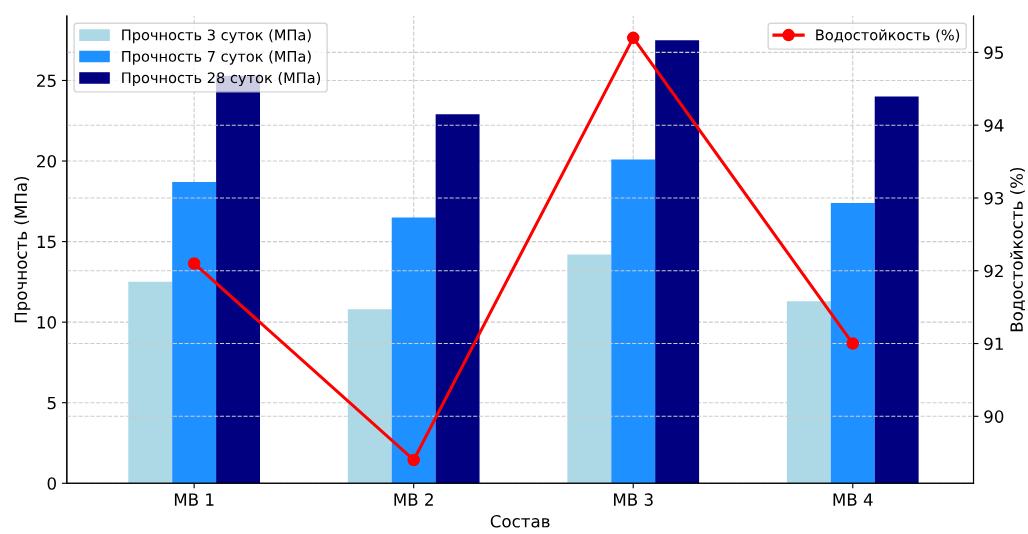 The width and height of the screenshot is (1028, 534). I want to click on legend-label: Прочность 7 суток (МПа), so click(216, 57).